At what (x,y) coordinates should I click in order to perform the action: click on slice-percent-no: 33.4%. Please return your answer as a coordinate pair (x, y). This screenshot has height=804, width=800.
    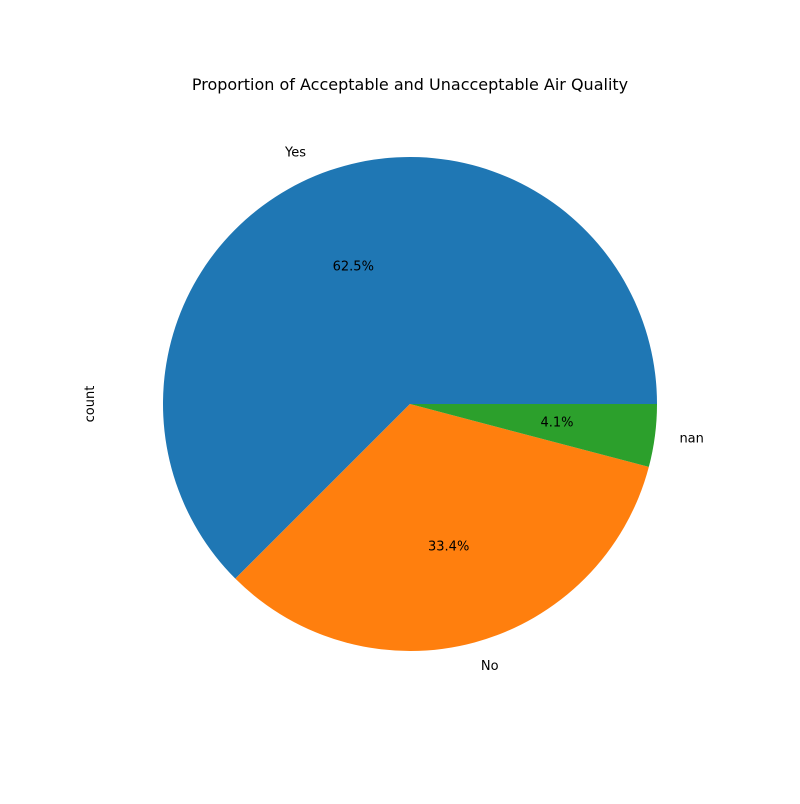
    Looking at the image, I should click on (448, 547).